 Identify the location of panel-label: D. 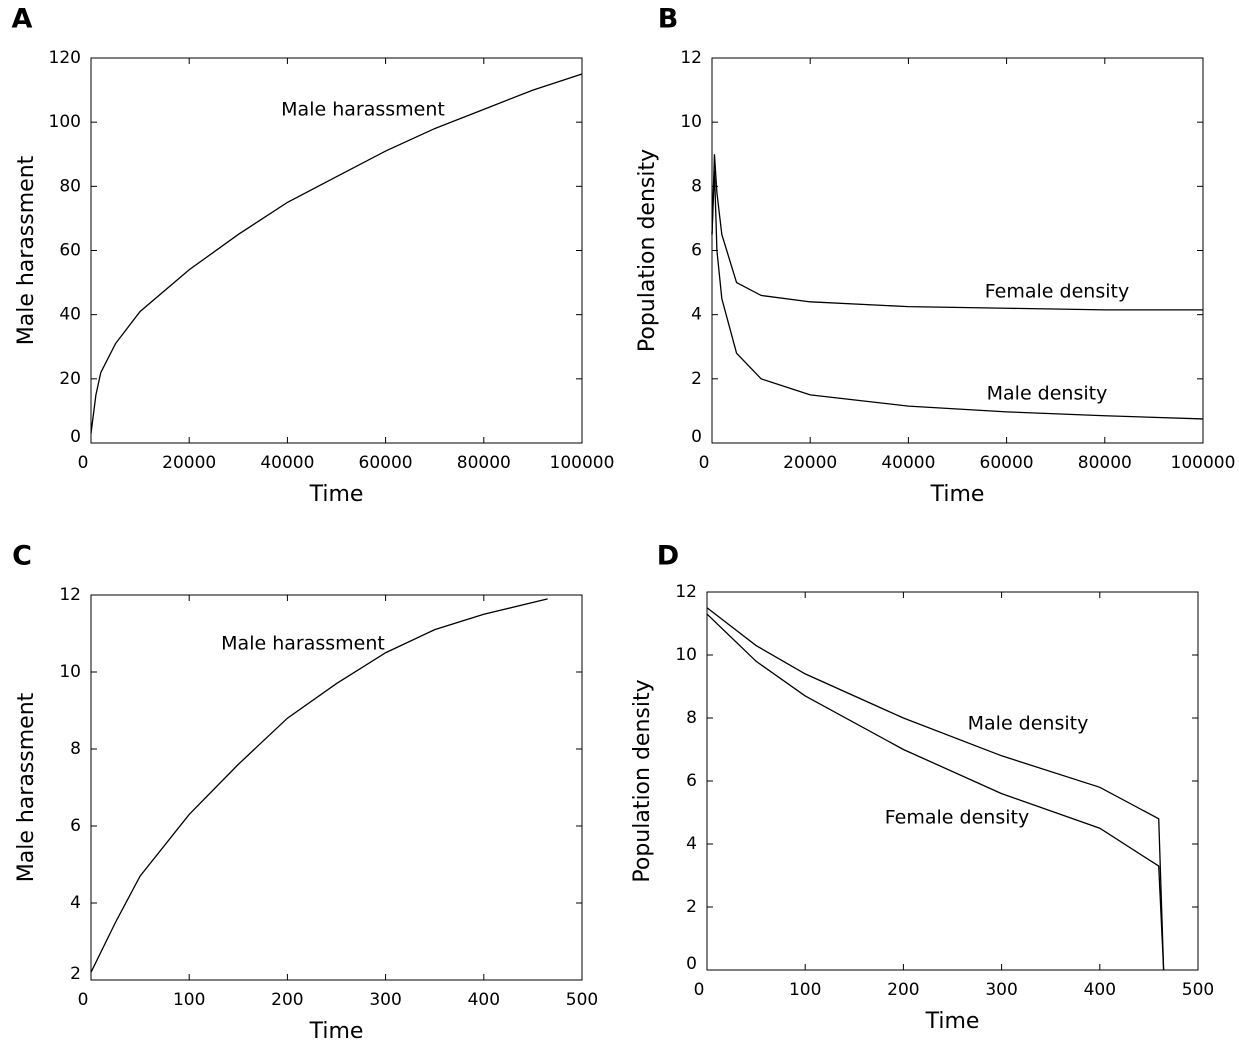
(668, 556).